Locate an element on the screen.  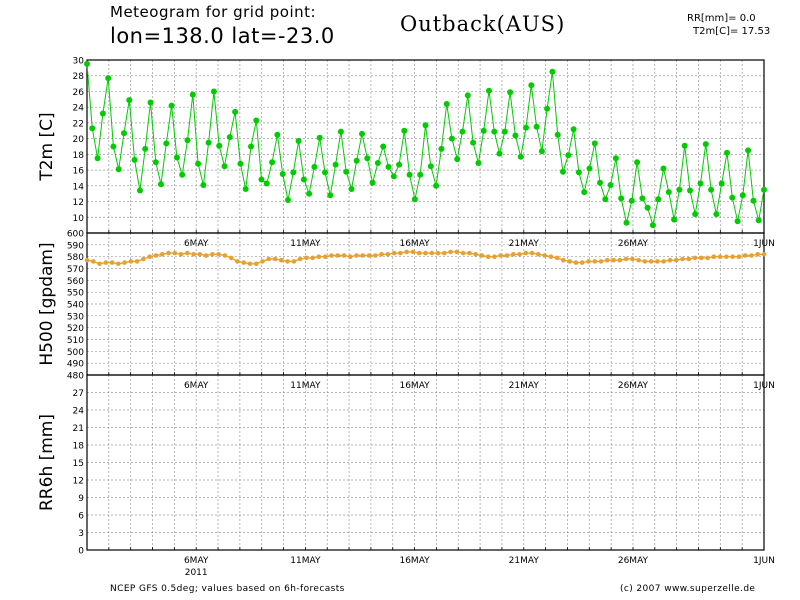
stat-rr: RR[mm]= 0.0 is located at coordinates (721, 18).